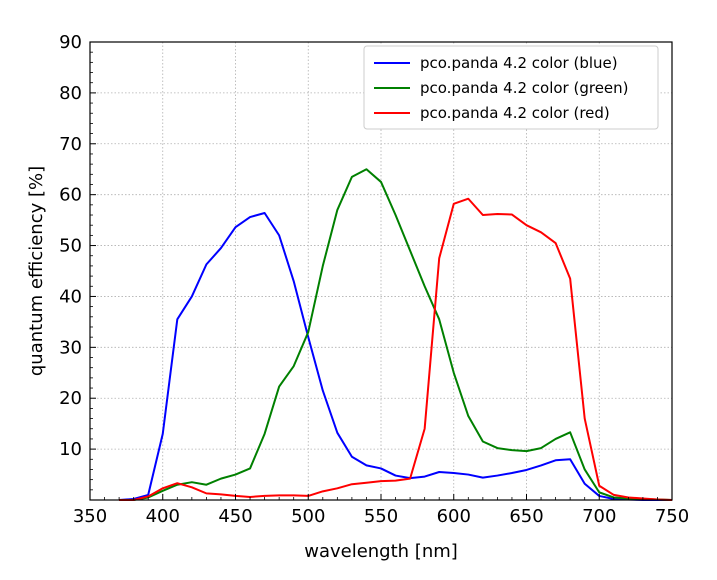 The image size is (717, 580). What do you see at coordinates (515, 113) in the screenshot?
I see `legend-label-2: pco.panda 4.2 color (red)` at bounding box center [515, 113].